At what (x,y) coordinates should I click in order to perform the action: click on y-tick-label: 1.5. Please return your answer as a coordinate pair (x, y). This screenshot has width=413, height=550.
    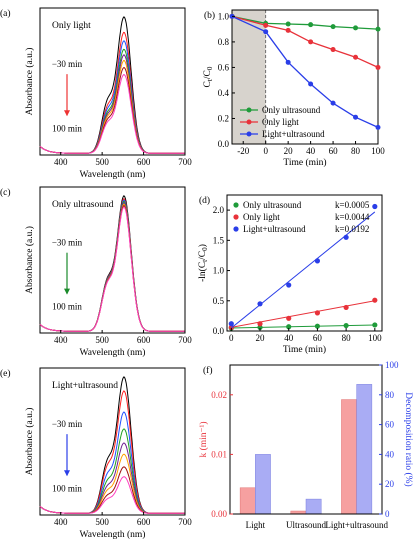
    Looking at the image, I should click on (219, 240).